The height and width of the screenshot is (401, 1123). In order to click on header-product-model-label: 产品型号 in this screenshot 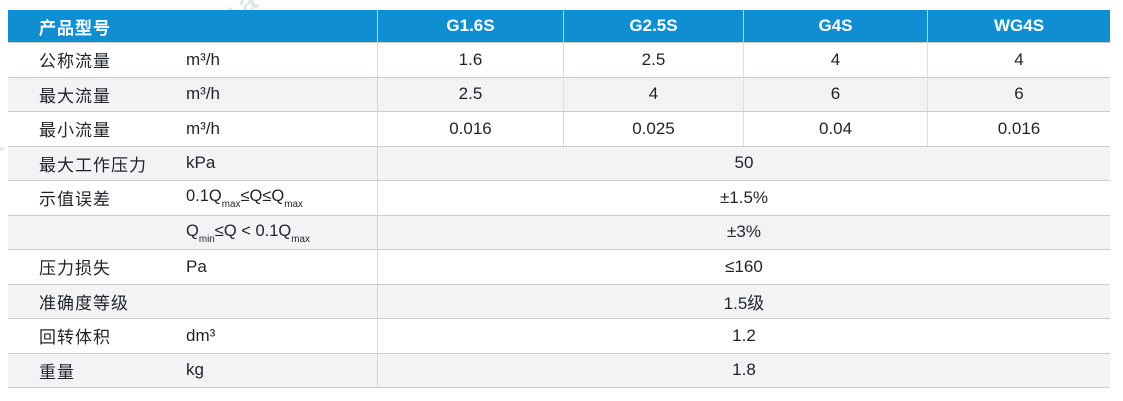, I will do `click(75, 28)`.